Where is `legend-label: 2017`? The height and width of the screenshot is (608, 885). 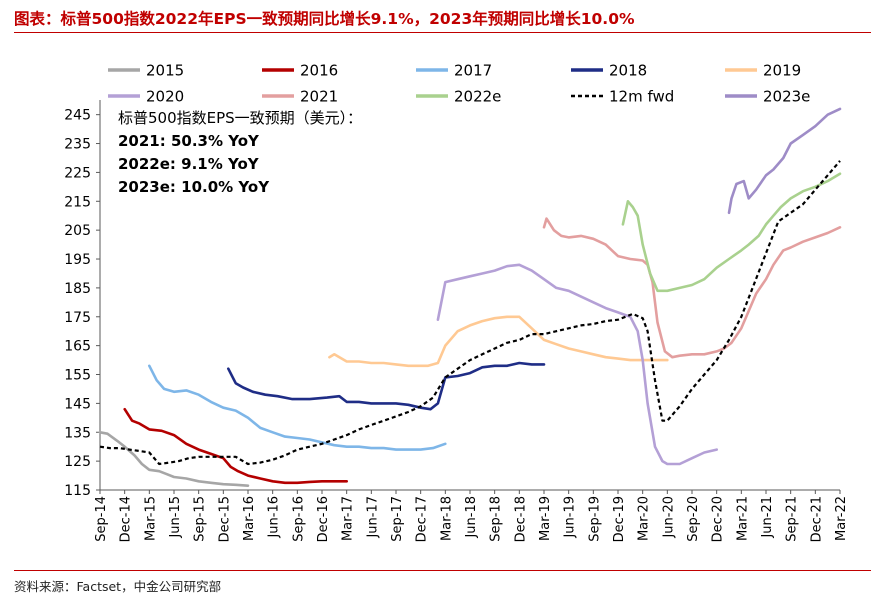 legend-label: 2017 is located at coordinates (473, 71).